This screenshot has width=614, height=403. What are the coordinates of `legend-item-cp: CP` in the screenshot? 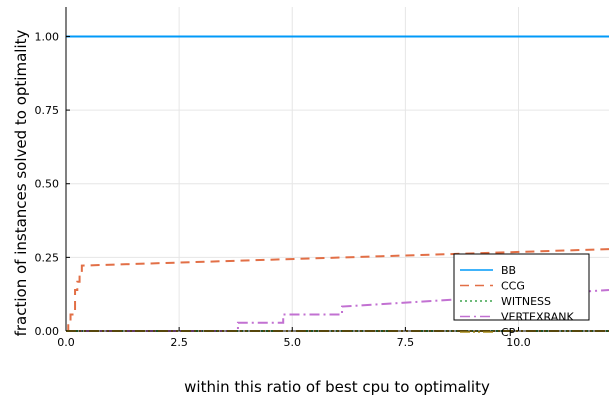 It's located at (488, 332).